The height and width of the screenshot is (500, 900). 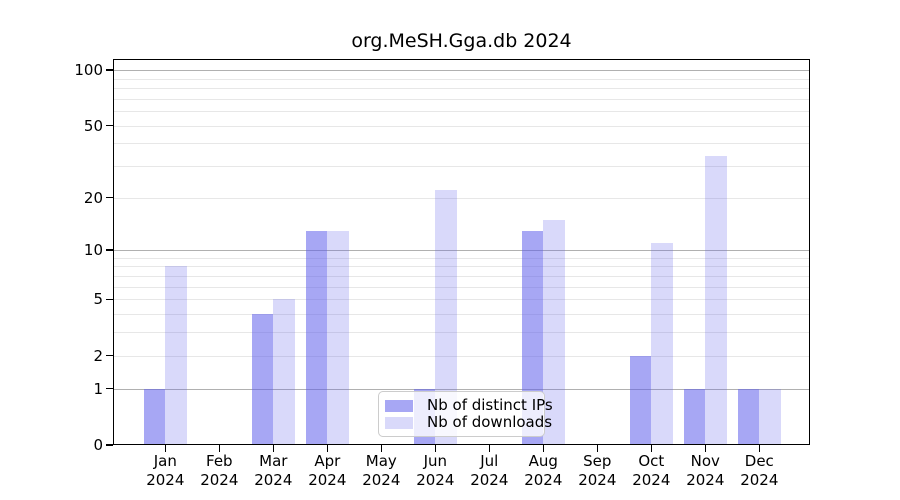 I want to click on y-tick-label-5: 5, so click(x=98, y=299).